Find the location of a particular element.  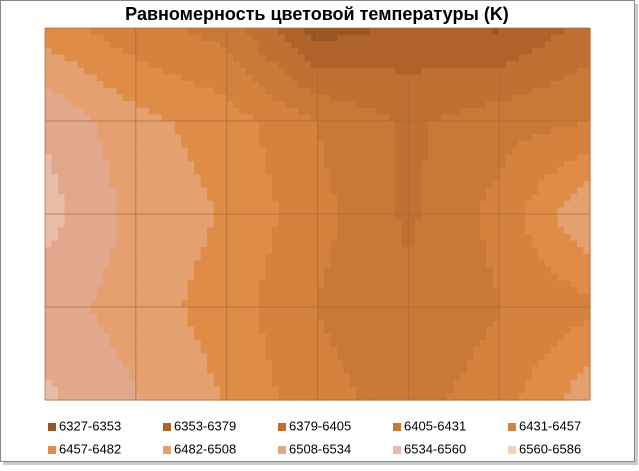

legend-swatch is located at coordinates (397, 450).